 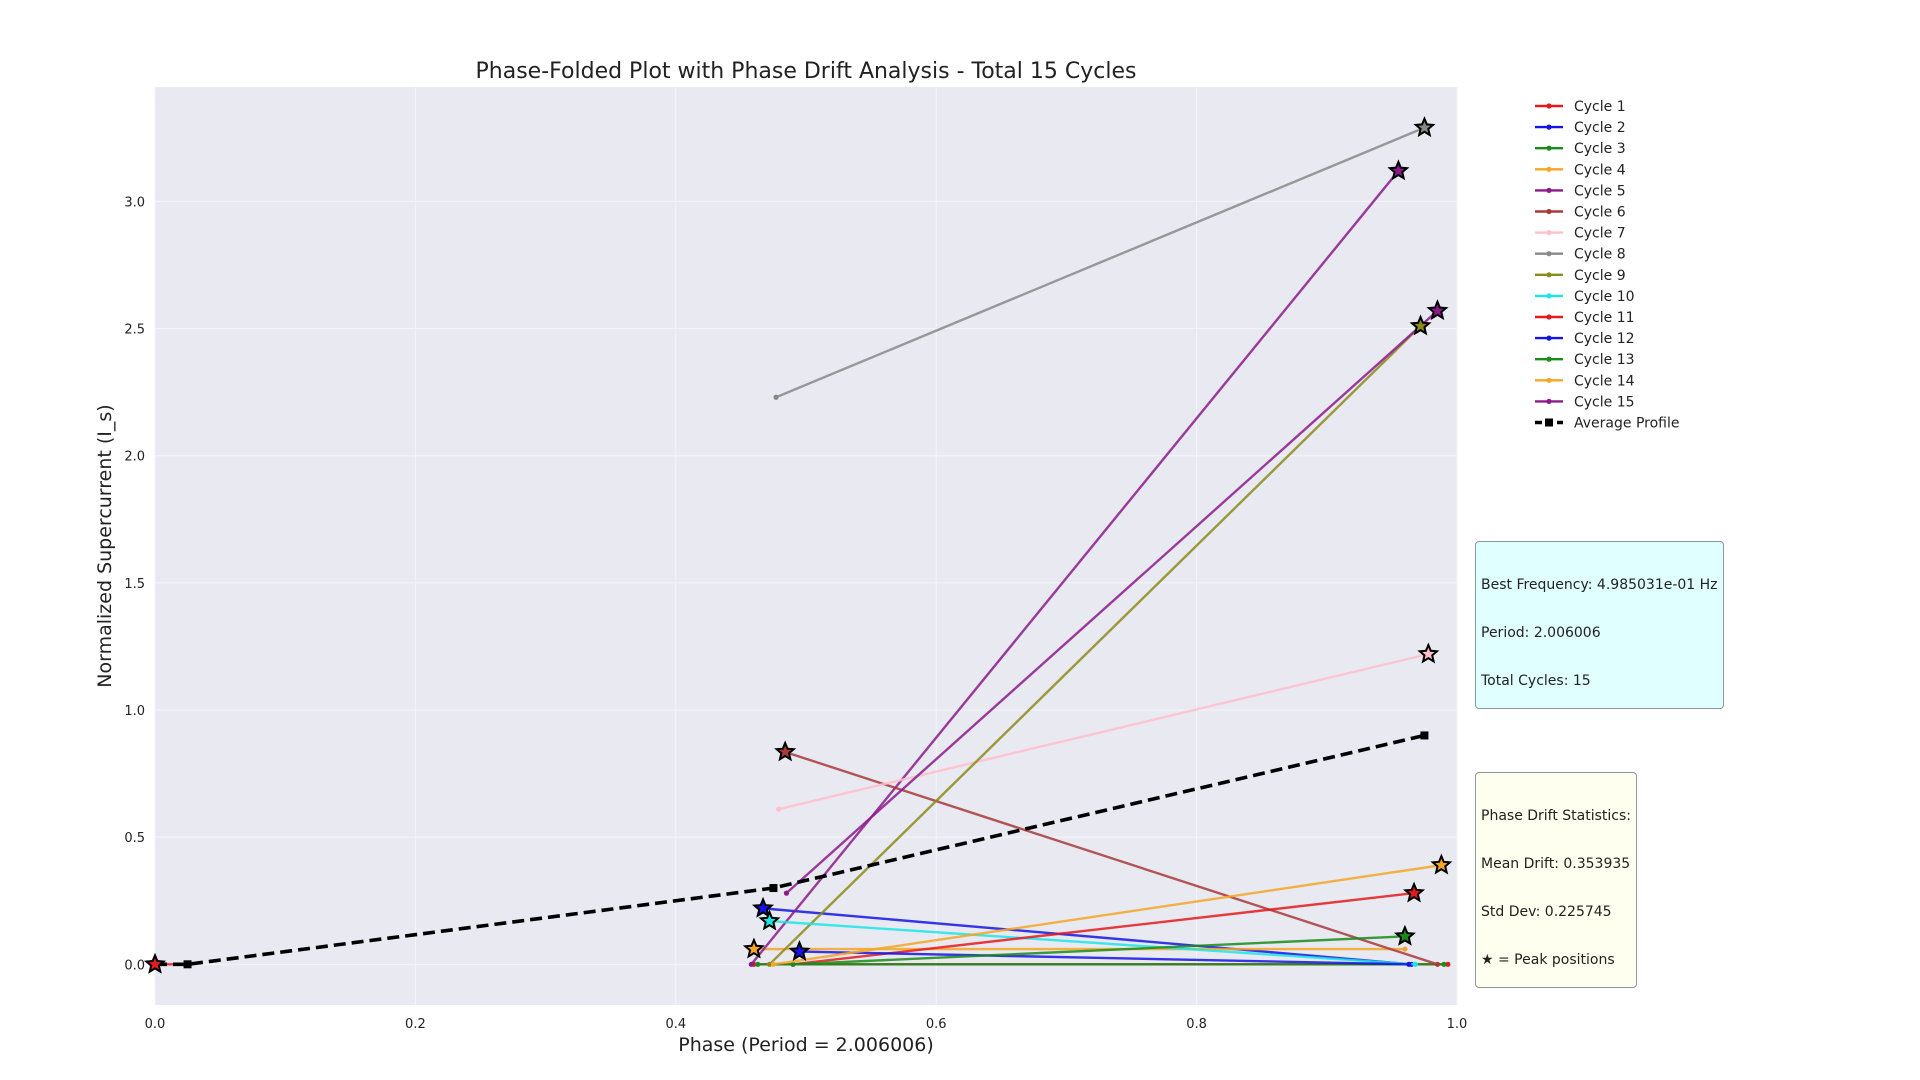 I want to click on legend-label: Cycle 6, so click(x=1600, y=213).